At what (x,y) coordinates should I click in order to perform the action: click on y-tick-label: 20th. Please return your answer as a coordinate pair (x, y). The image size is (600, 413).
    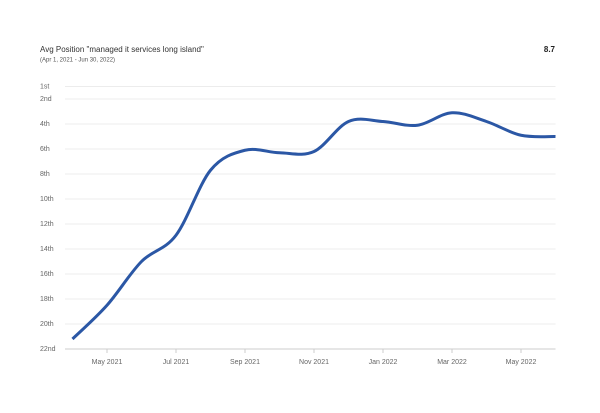
    Looking at the image, I should click on (47, 324).